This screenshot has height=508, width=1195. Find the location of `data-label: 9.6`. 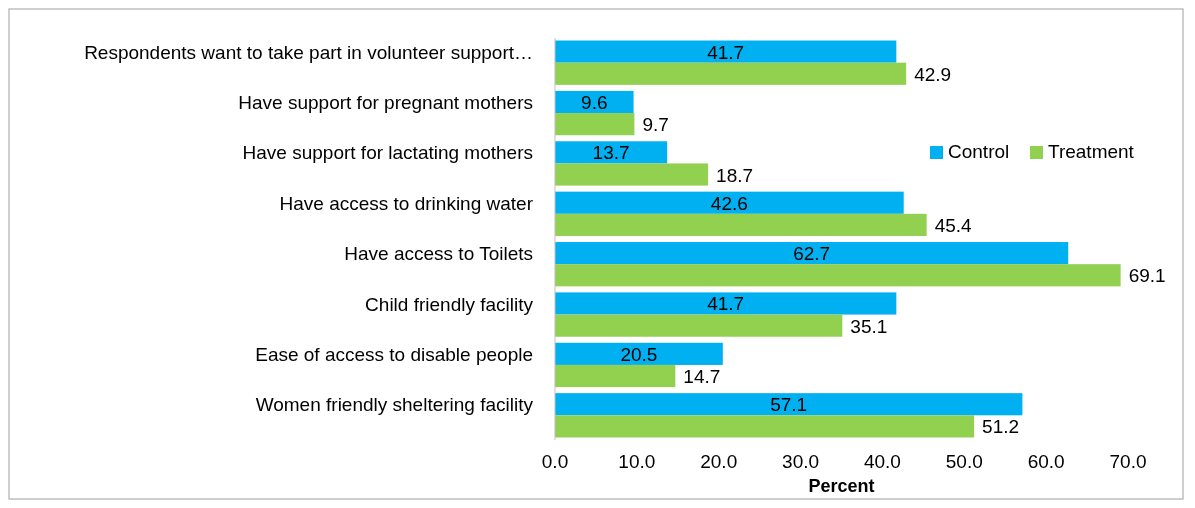

data-label: 9.6 is located at coordinates (594, 102).